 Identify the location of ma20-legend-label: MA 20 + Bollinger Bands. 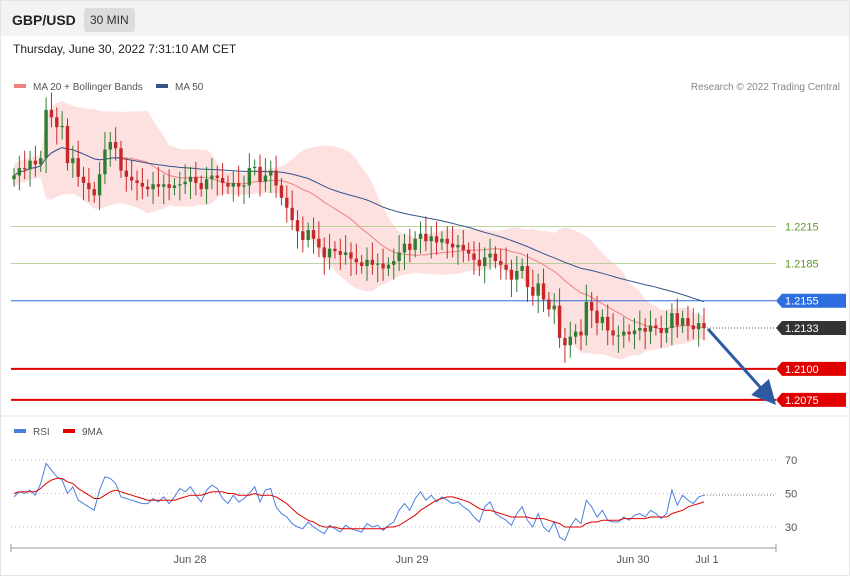
(88, 87).